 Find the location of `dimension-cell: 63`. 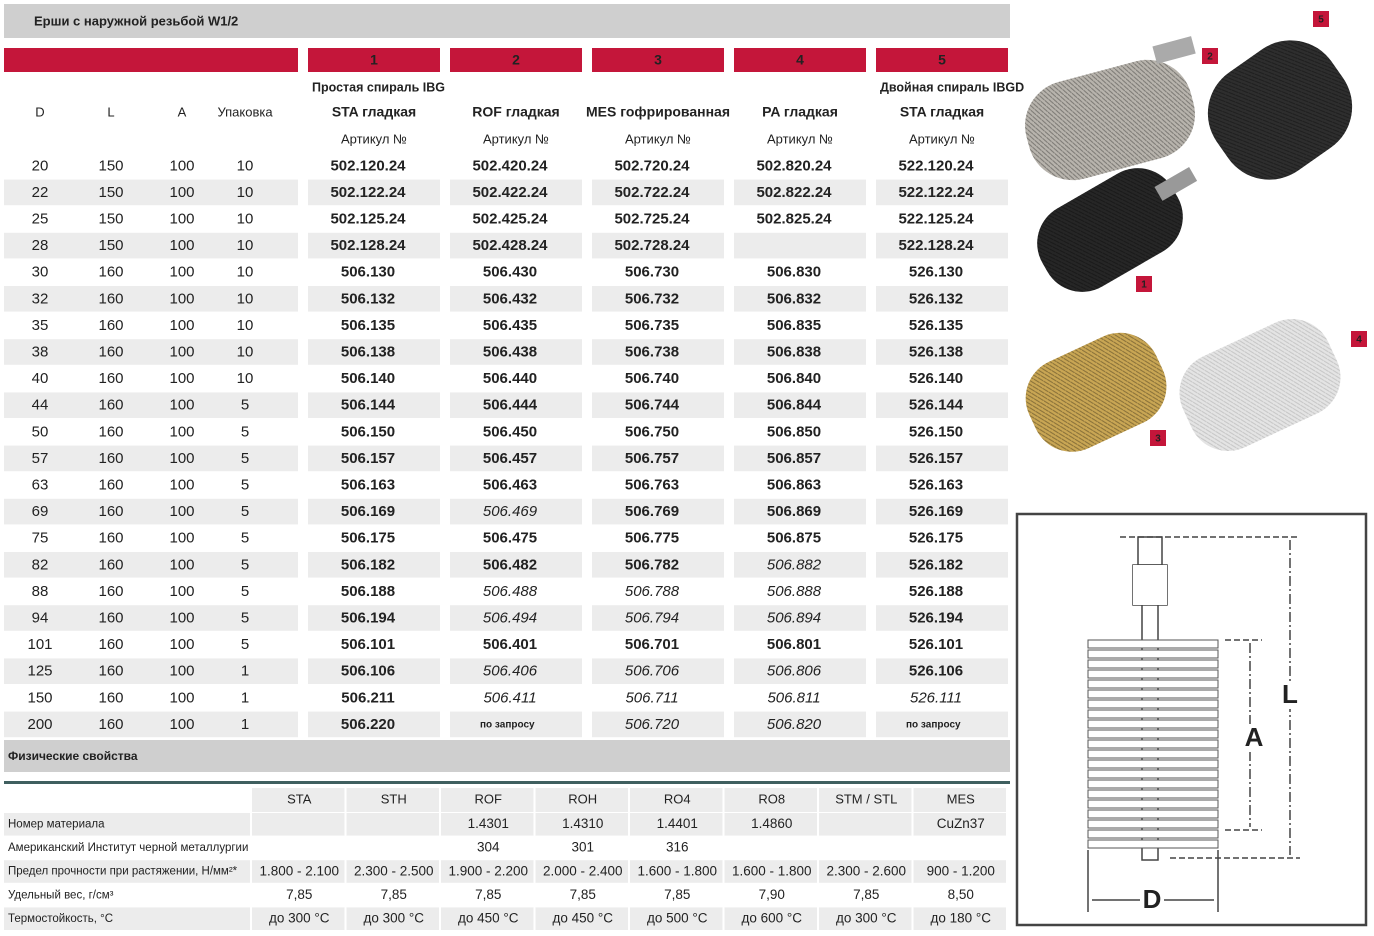

dimension-cell: 63 is located at coordinates (40, 484).